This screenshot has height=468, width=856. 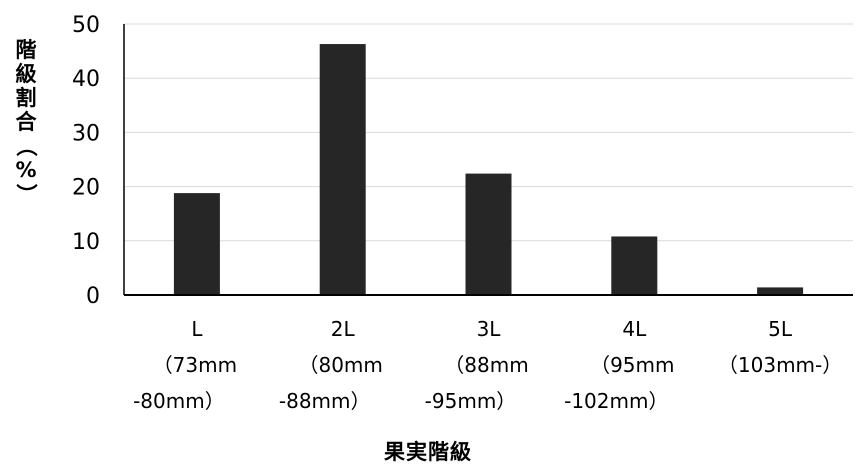 I want to click on x-tick-label: L, so click(x=197, y=329).